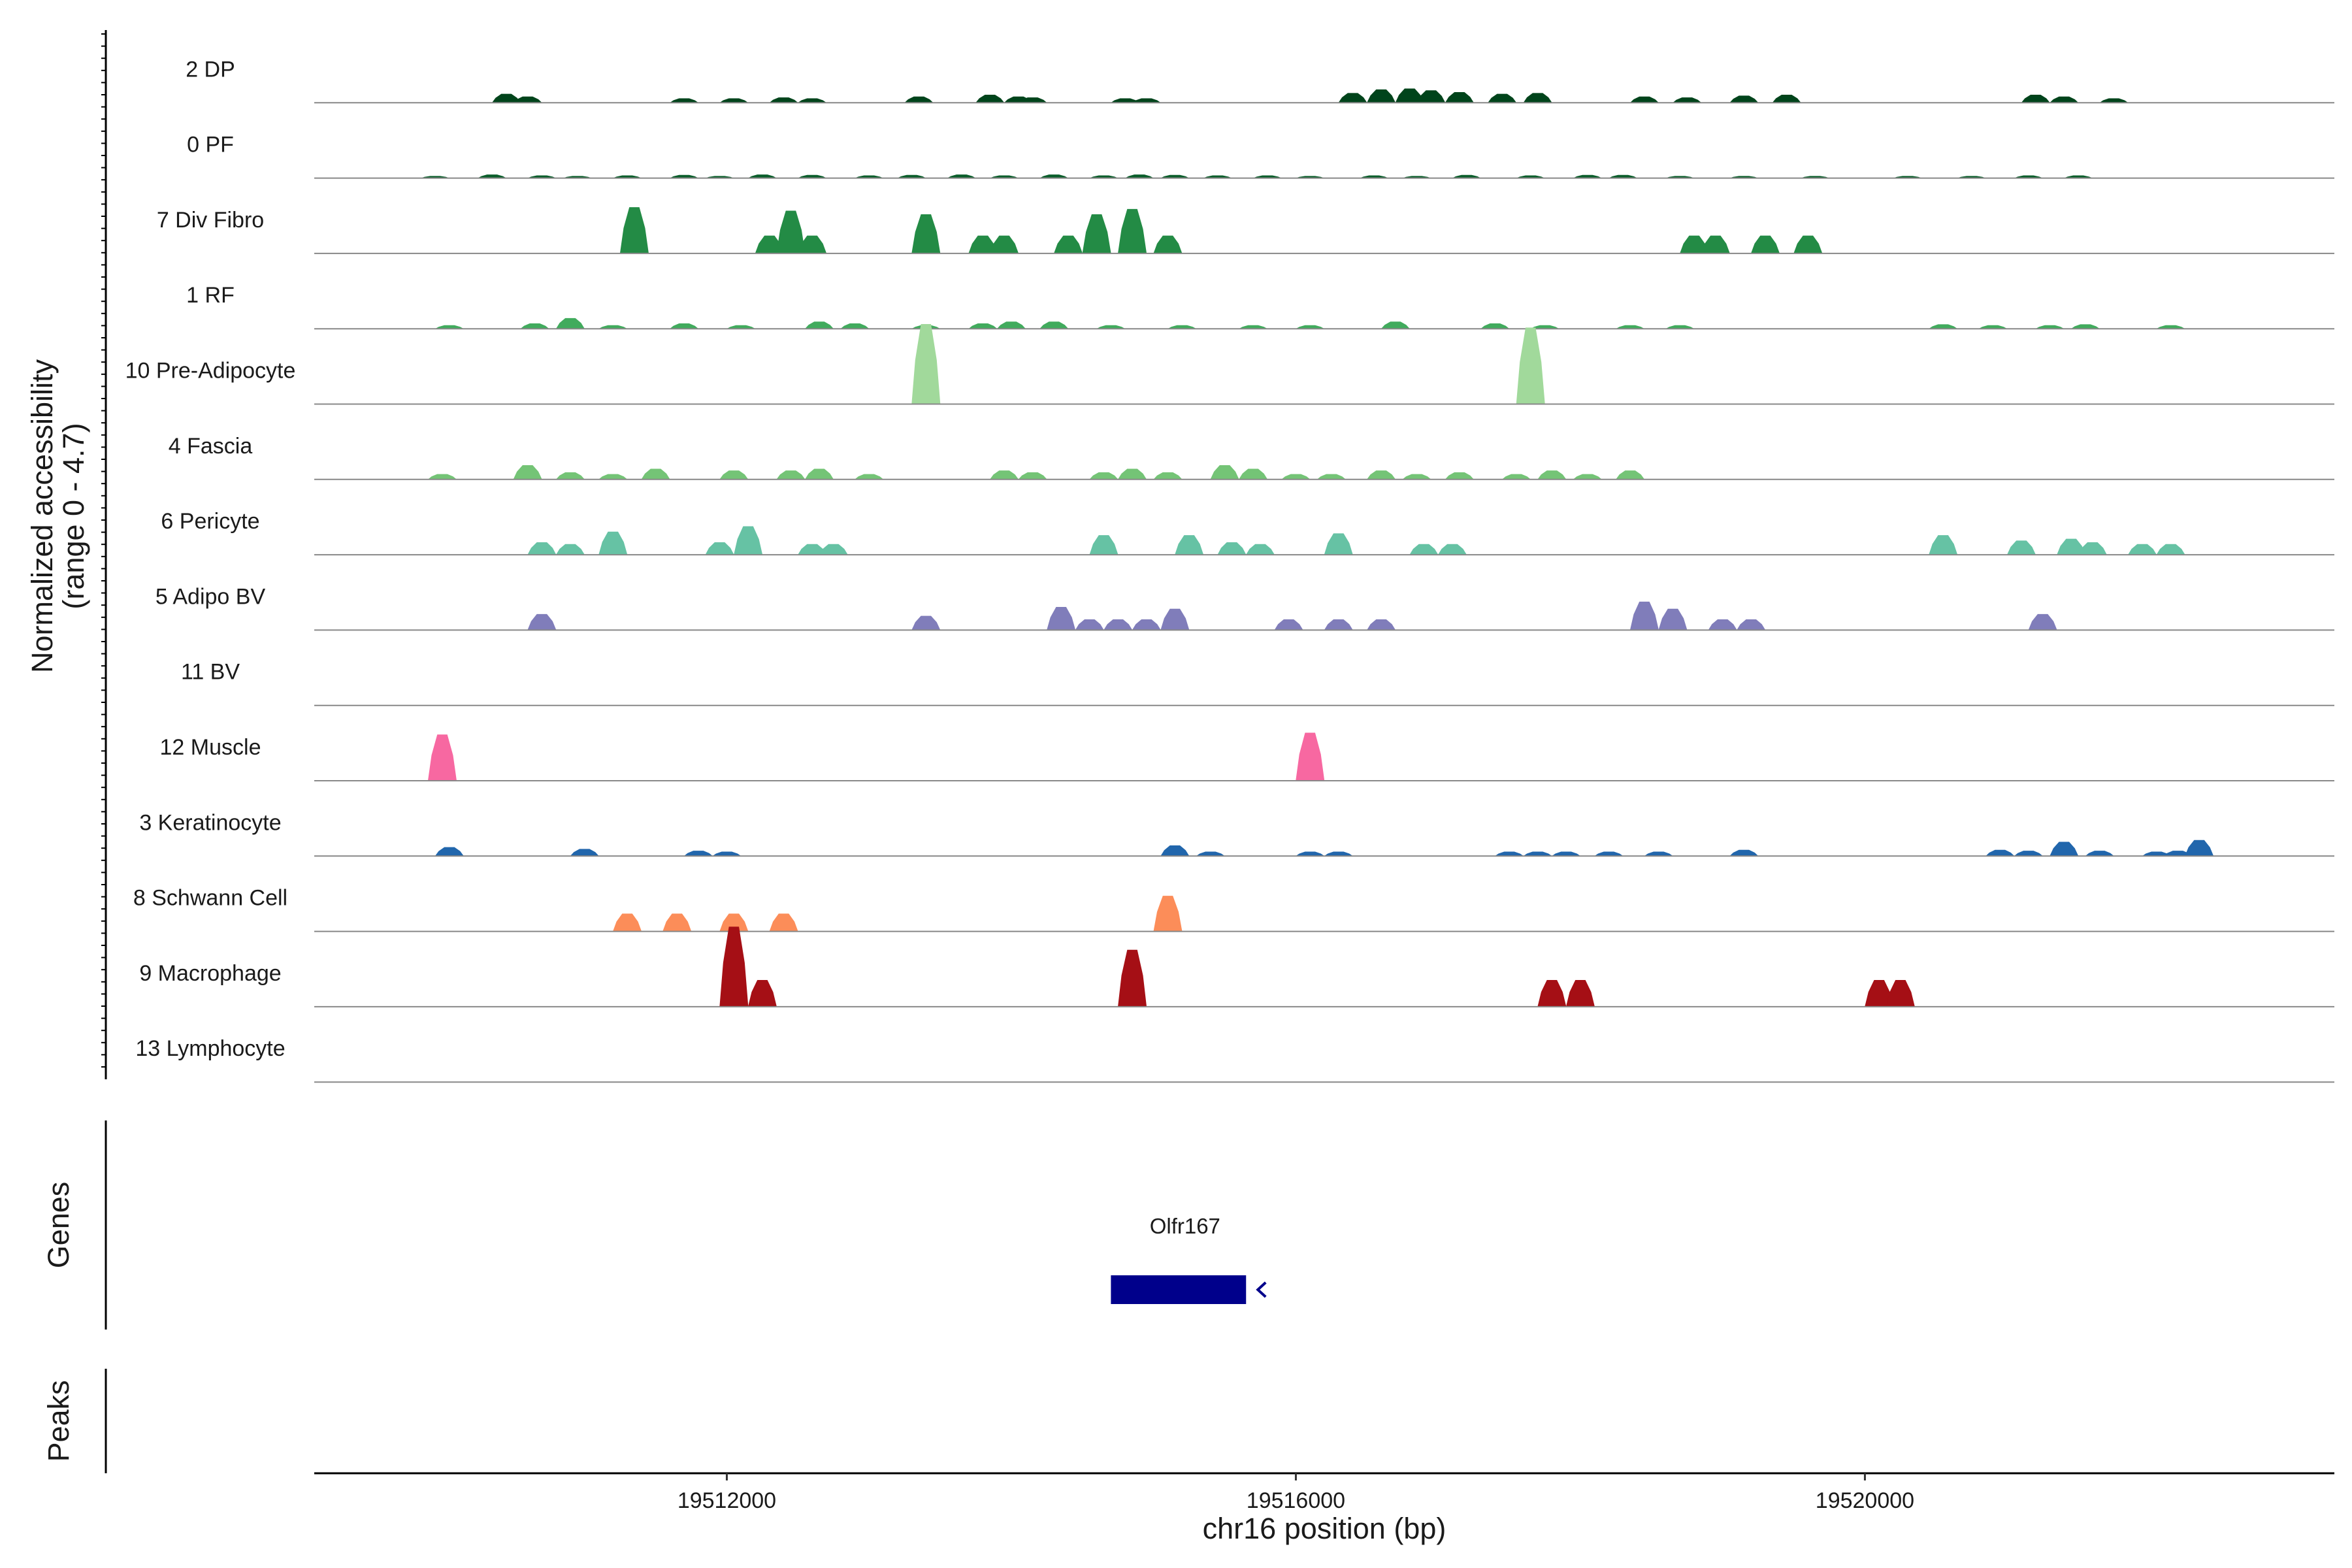  I want to click on track-label: 4 Fascia, so click(211, 446).